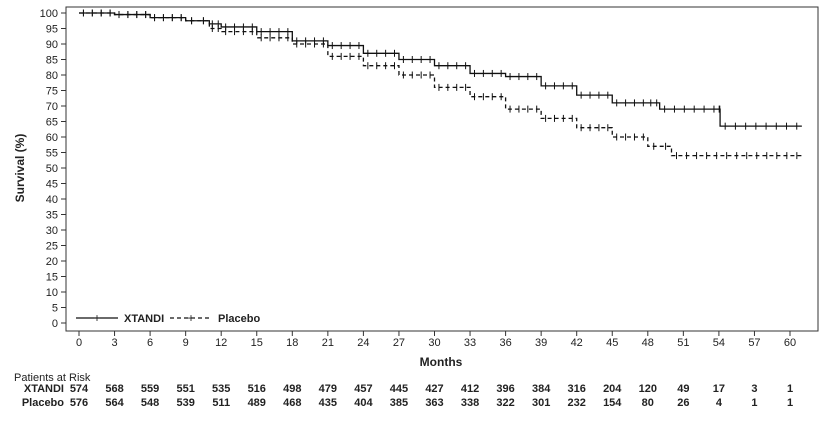 This screenshot has height=423, width=832. Describe the element at coordinates (441, 362) in the screenshot. I see `x-axis-label: Months` at that location.